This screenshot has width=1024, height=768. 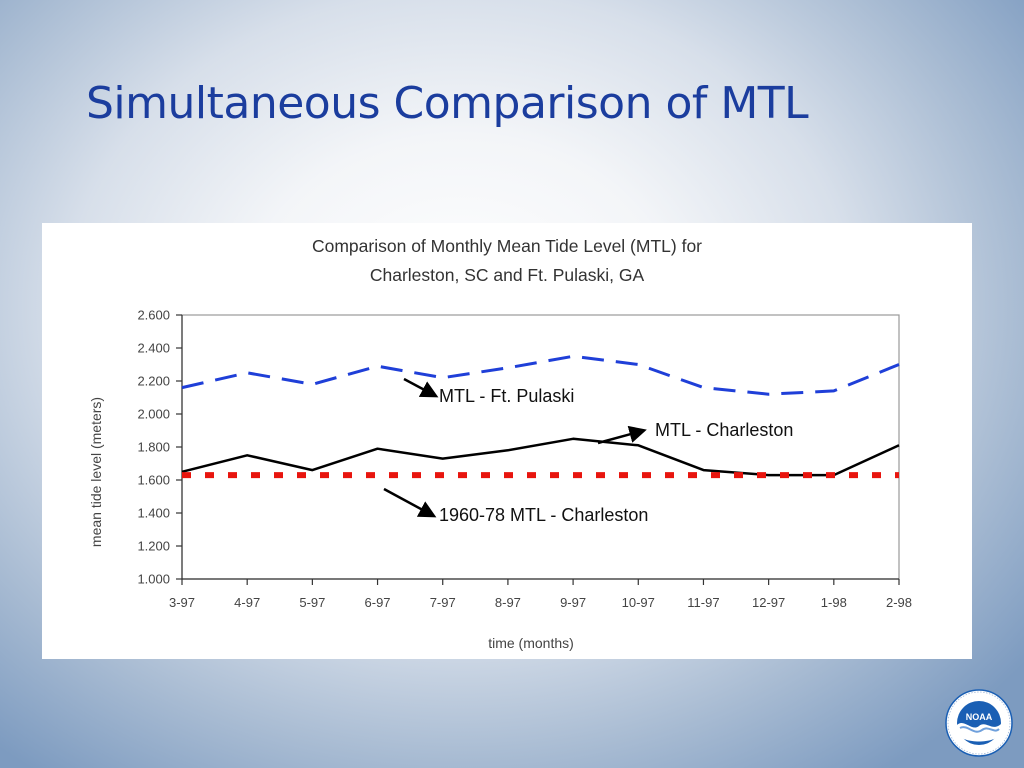 I want to click on annotation-charleston: MTL - Charleston, so click(x=695, y=432).